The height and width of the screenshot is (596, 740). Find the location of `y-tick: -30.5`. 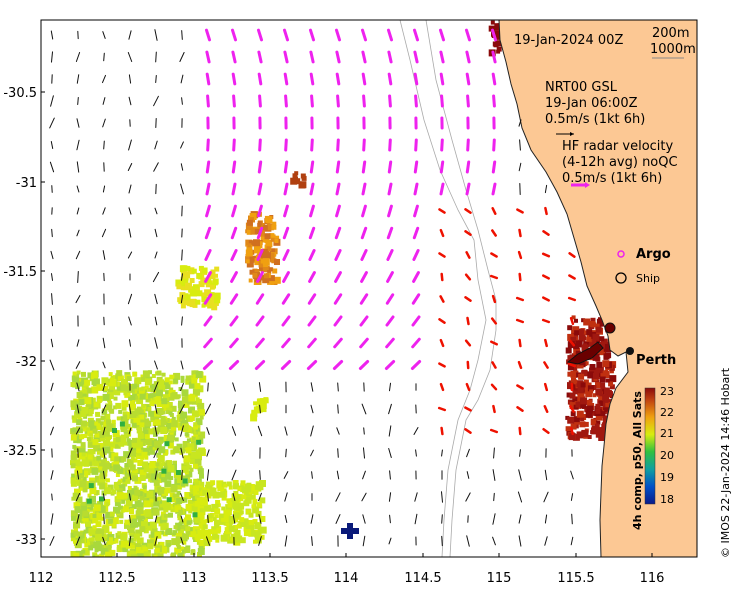

y-tick: -30.5 is located at coordinates (20, 93).